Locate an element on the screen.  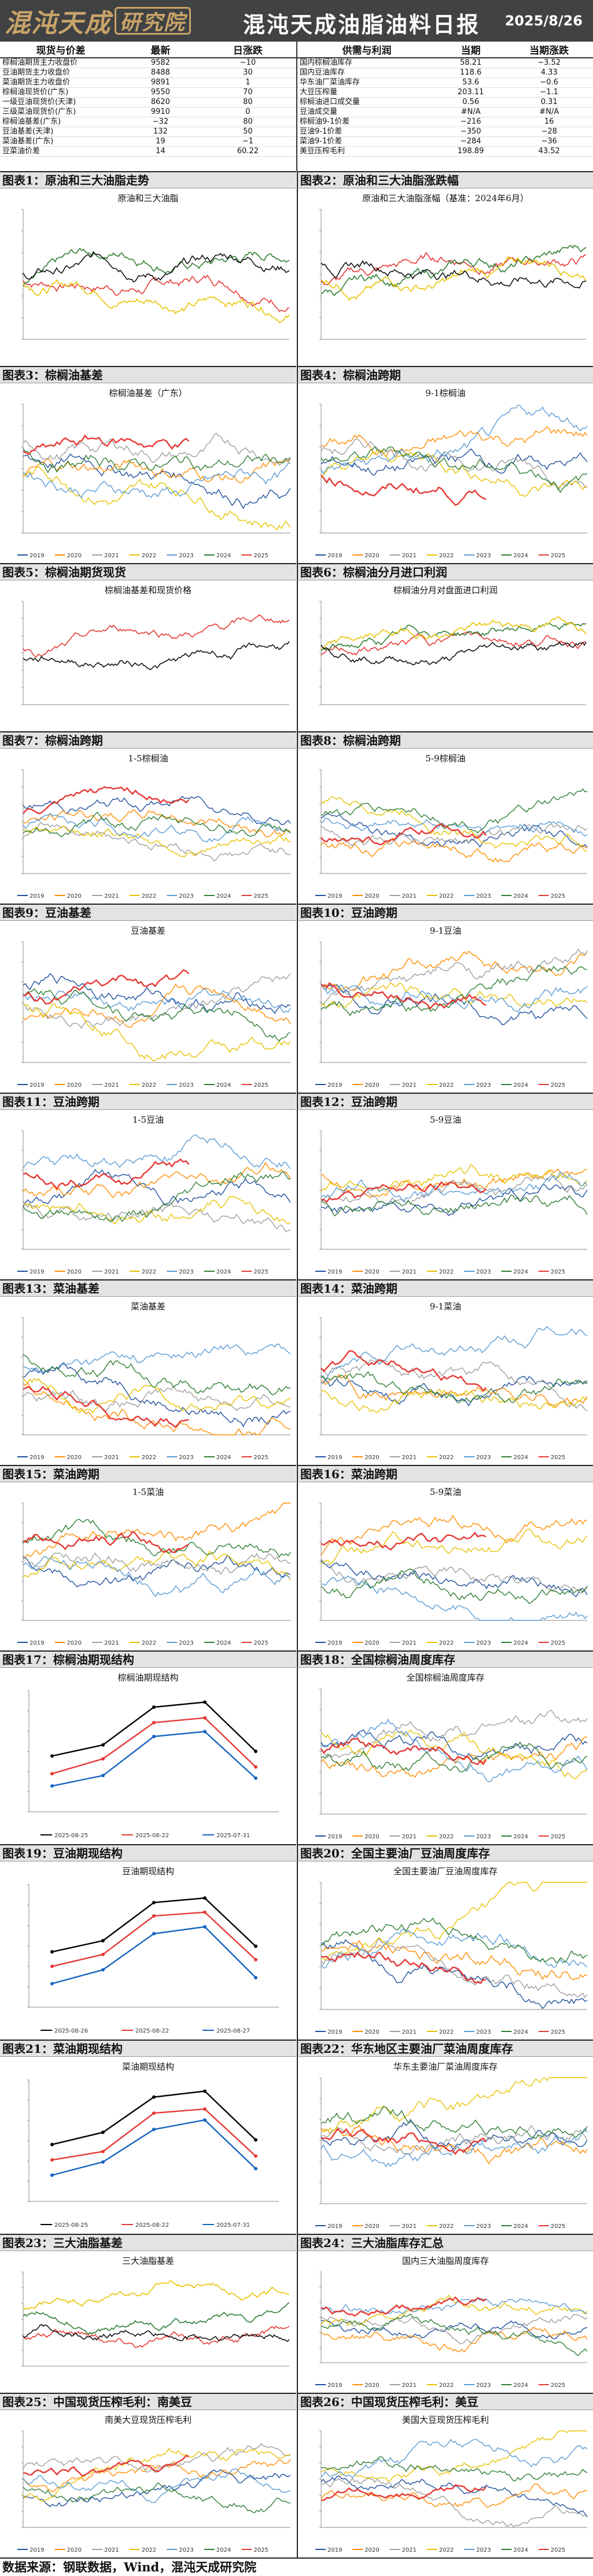
chart-section-header: 图表13：菜油基差 is located at coordinates (148, 1288).